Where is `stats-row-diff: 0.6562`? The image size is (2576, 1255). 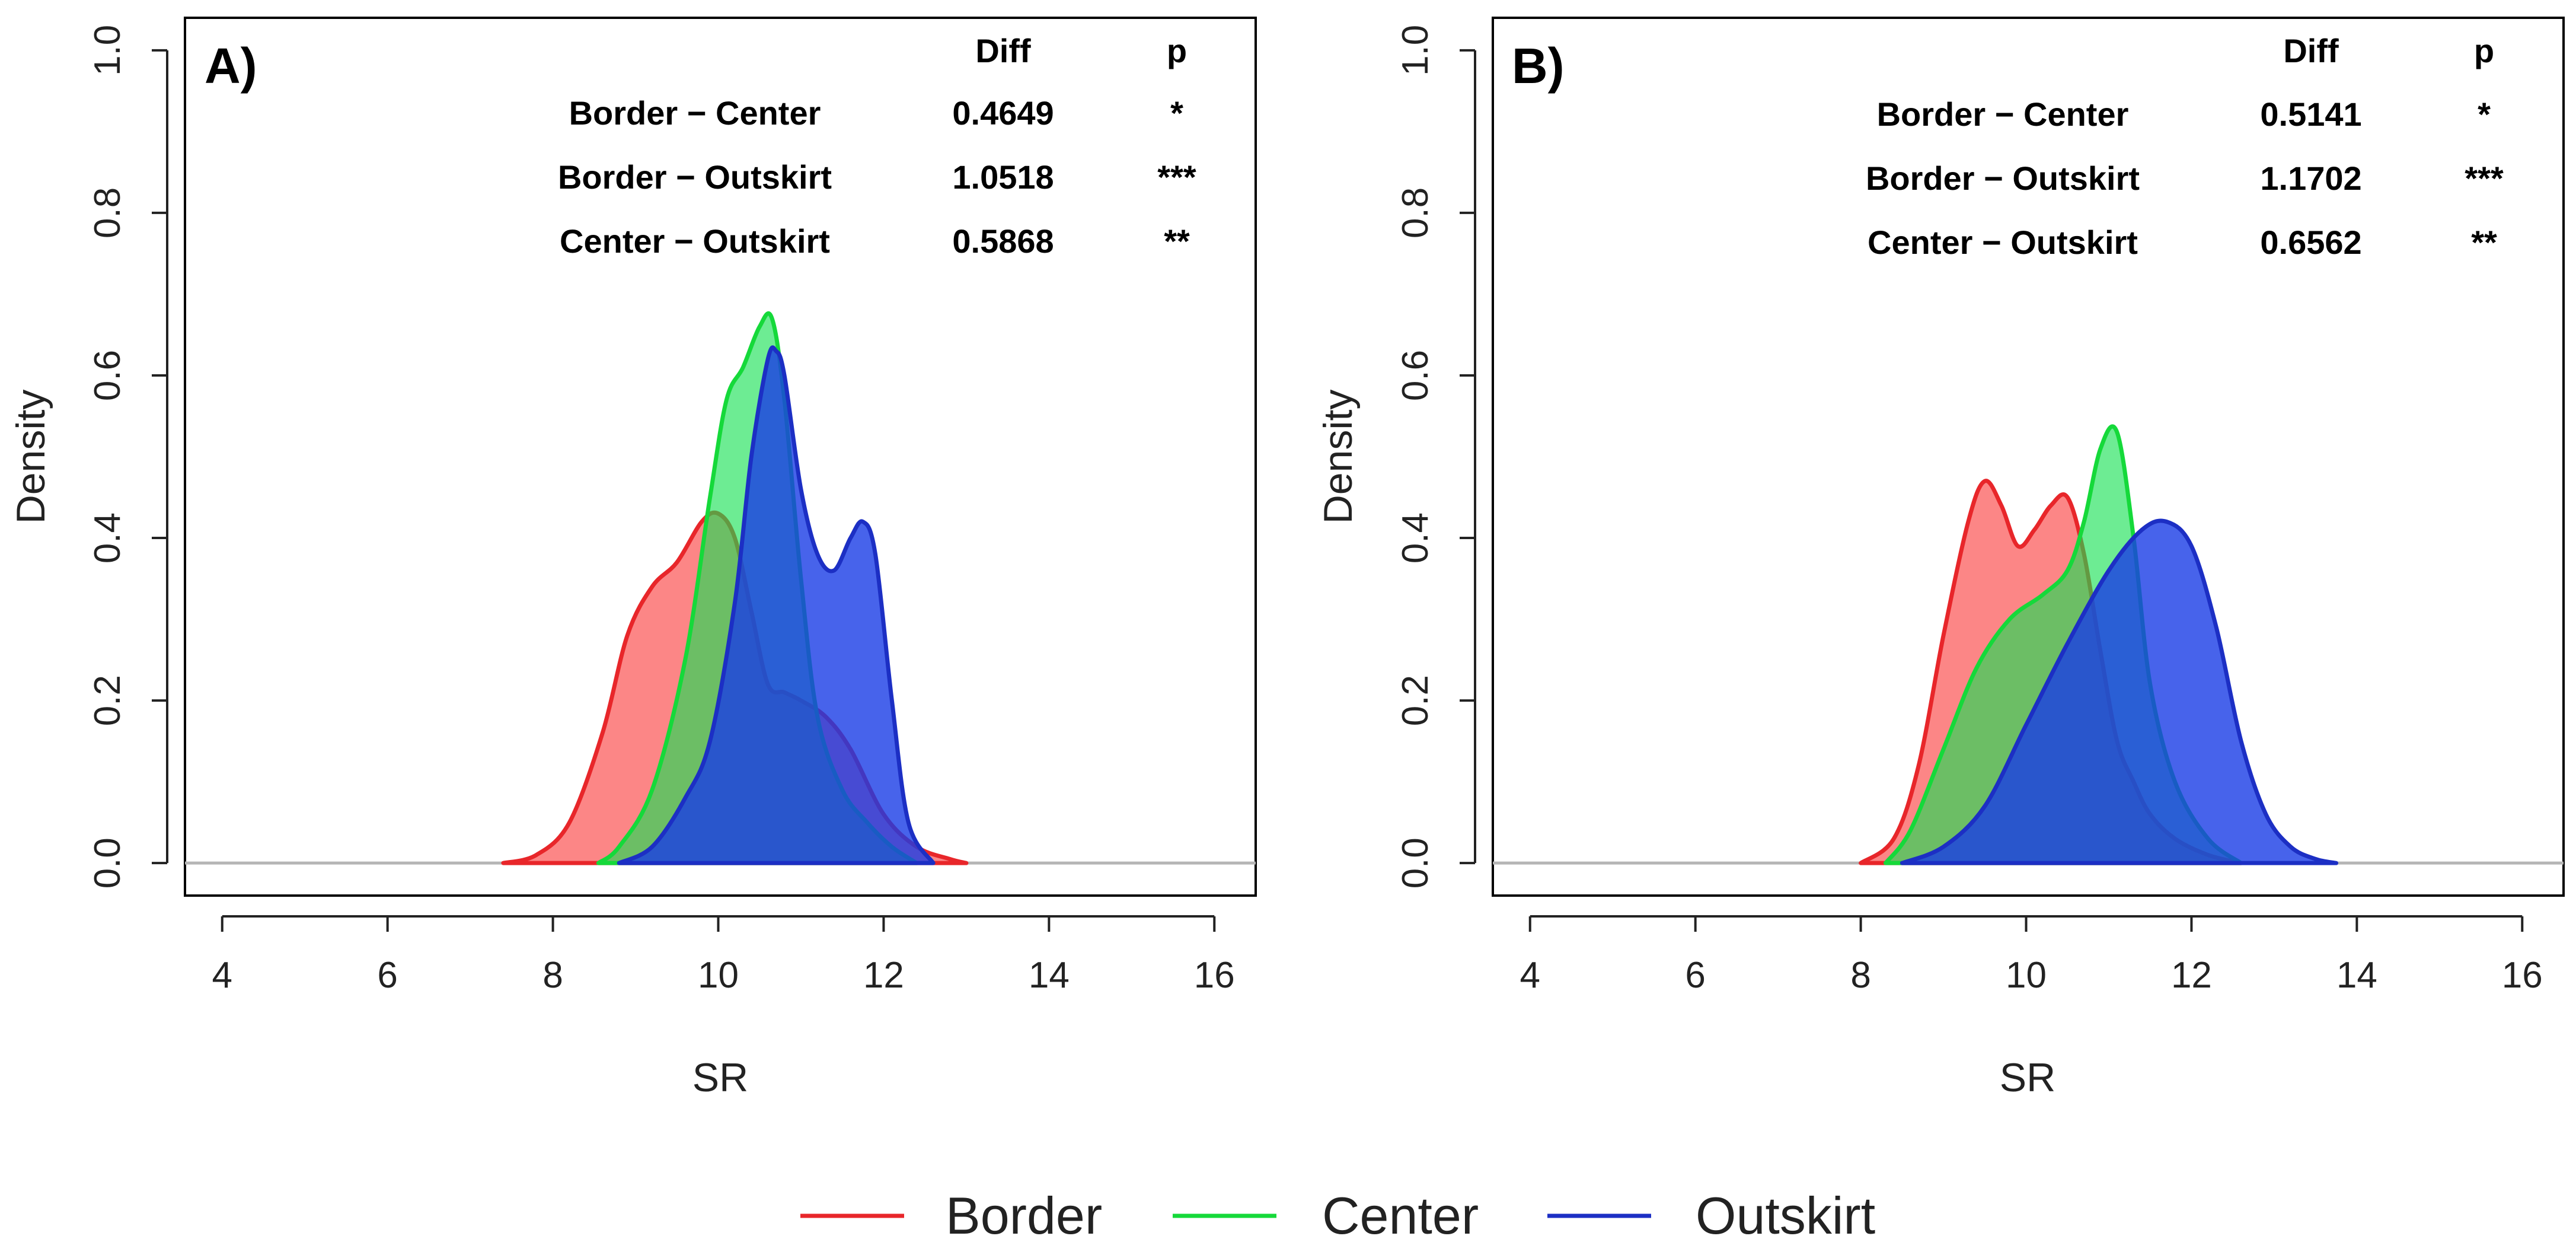
stats-row-diff: 0.6562 is located at coordinates (2310, 242).